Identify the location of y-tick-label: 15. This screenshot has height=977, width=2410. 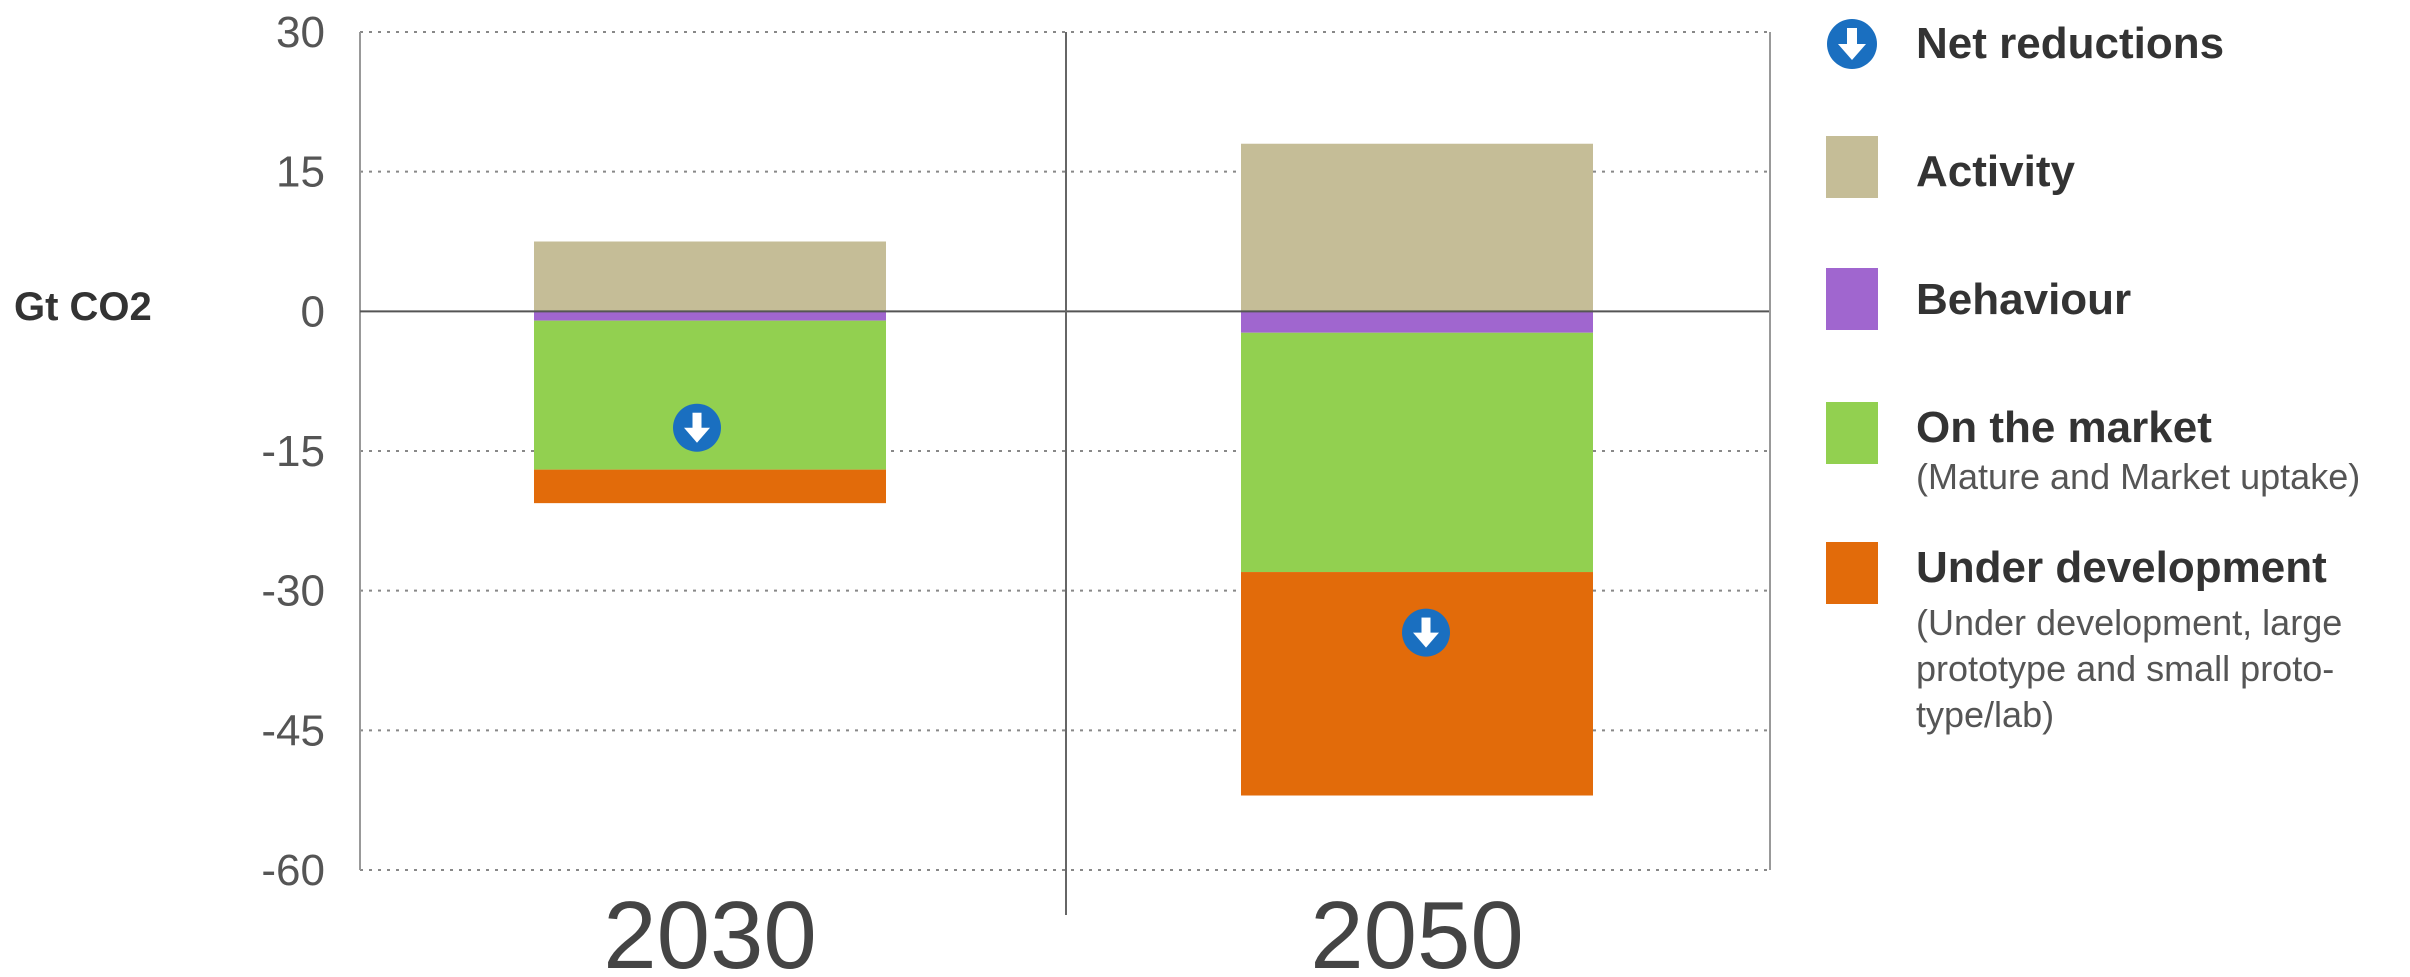
(300, 172).